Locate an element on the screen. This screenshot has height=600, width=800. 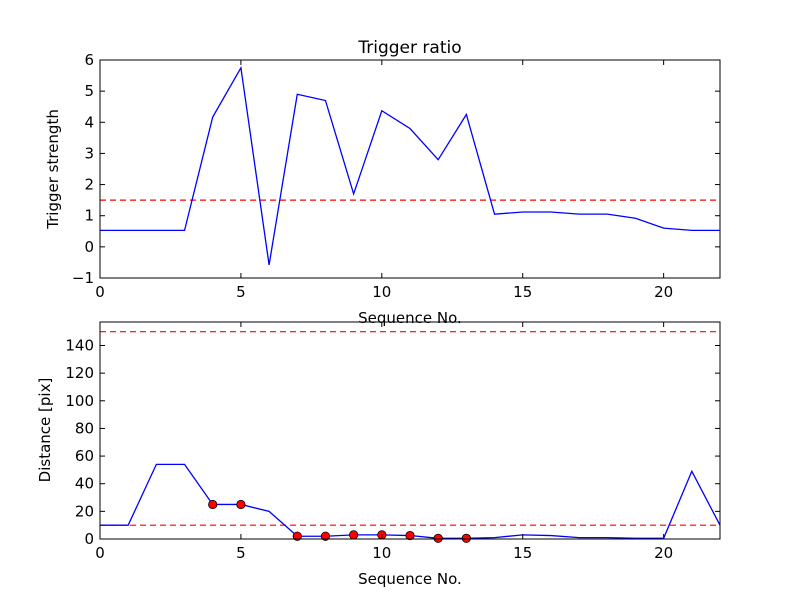
top-y-tick-label: 6 is located at coordinates (89, 60).